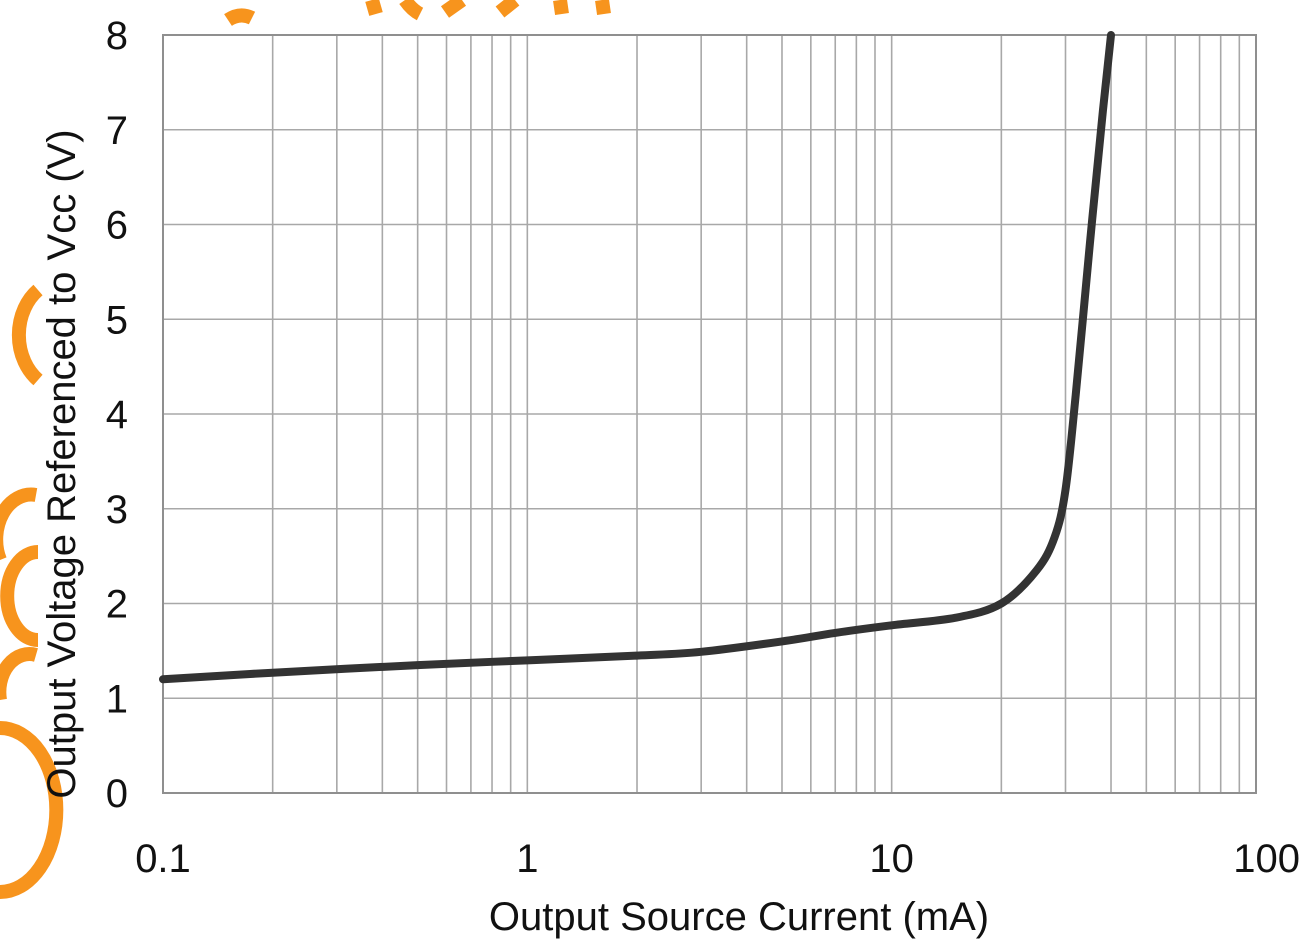 Image resolution: width=1315 pixels, height=946 pixels. What do you see at coordinates (117, 36) in the screenshot?
I see `y-tick-label: 8` at bounding box center [117, 36].